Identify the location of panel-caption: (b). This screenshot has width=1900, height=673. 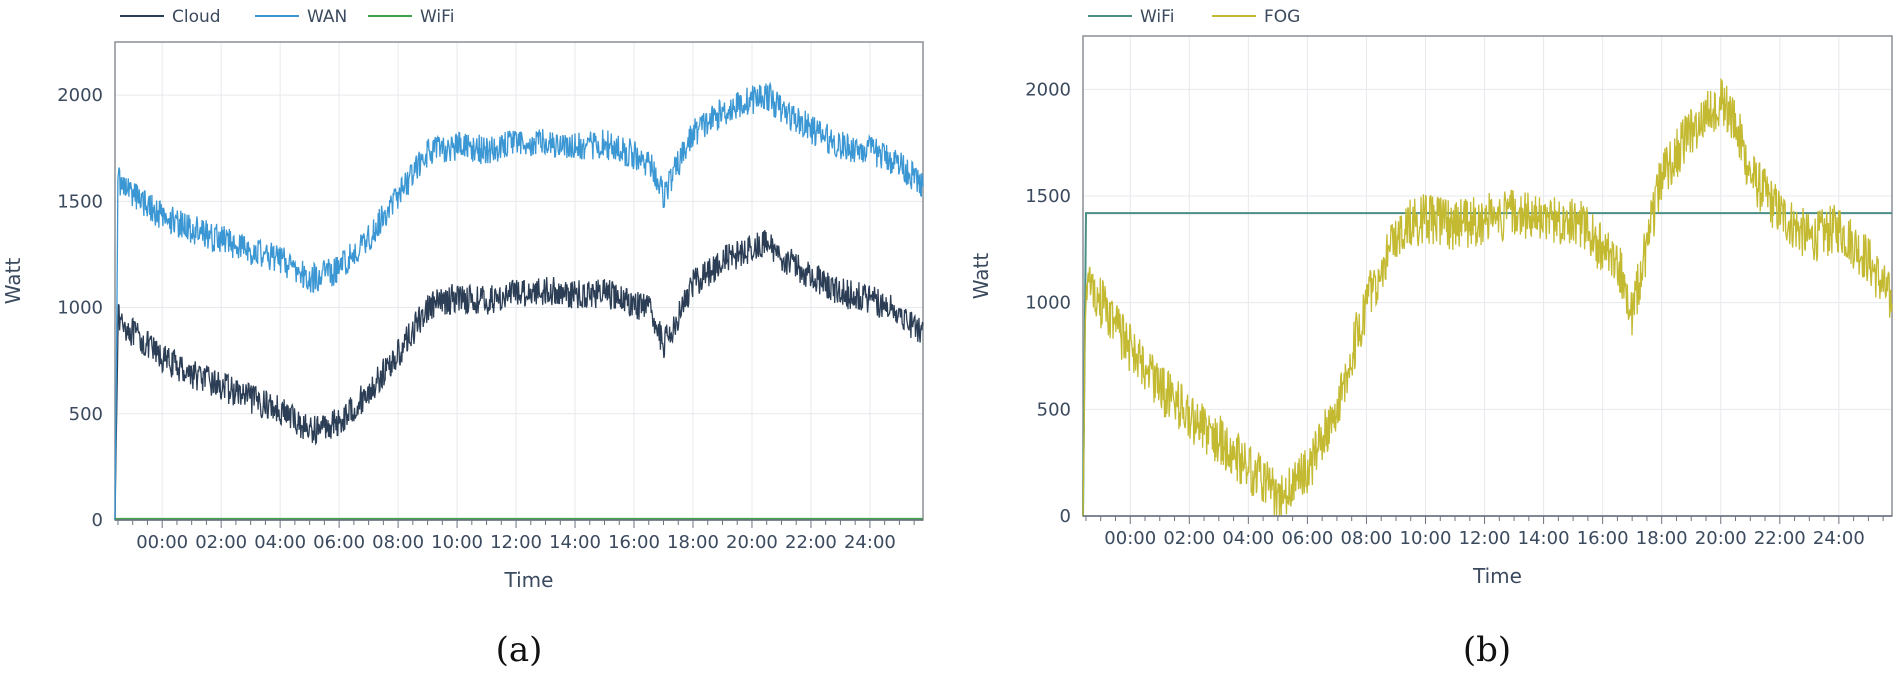
(1487, 650).